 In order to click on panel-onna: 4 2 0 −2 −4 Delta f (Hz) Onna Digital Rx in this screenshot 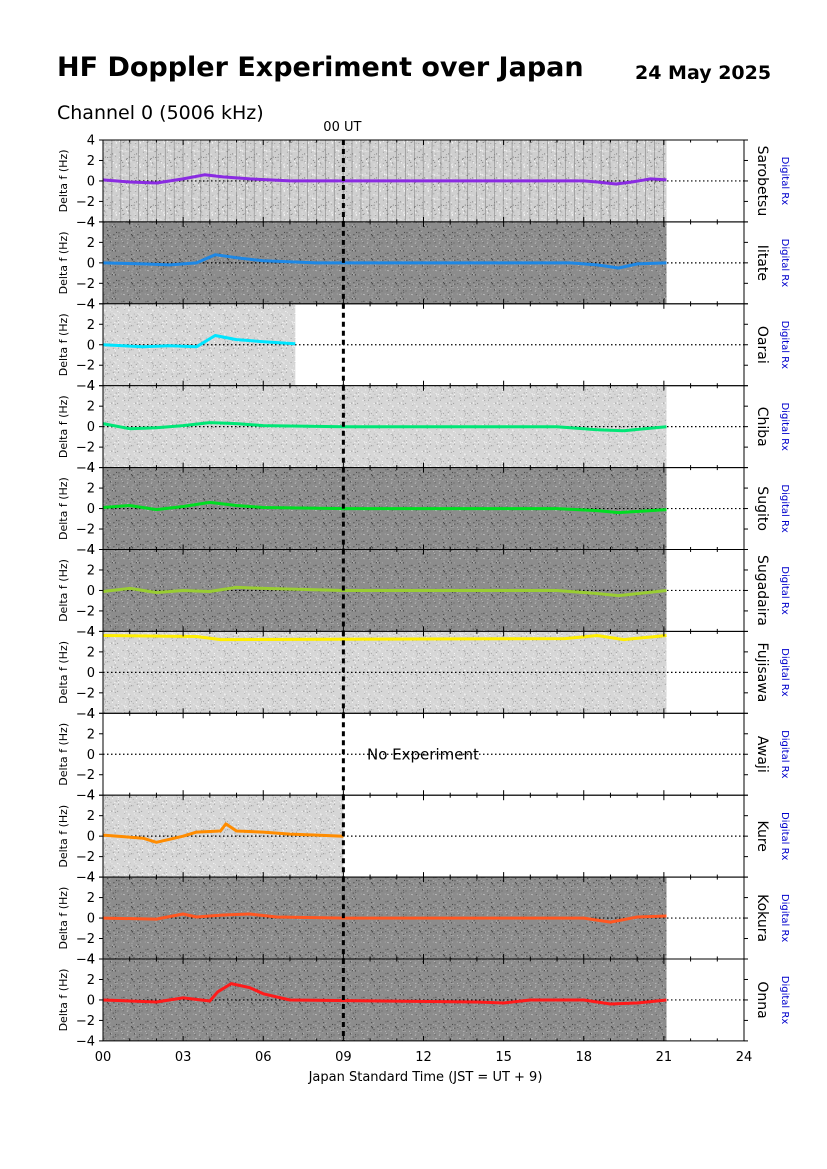, I will do `click(423, 1001)`.